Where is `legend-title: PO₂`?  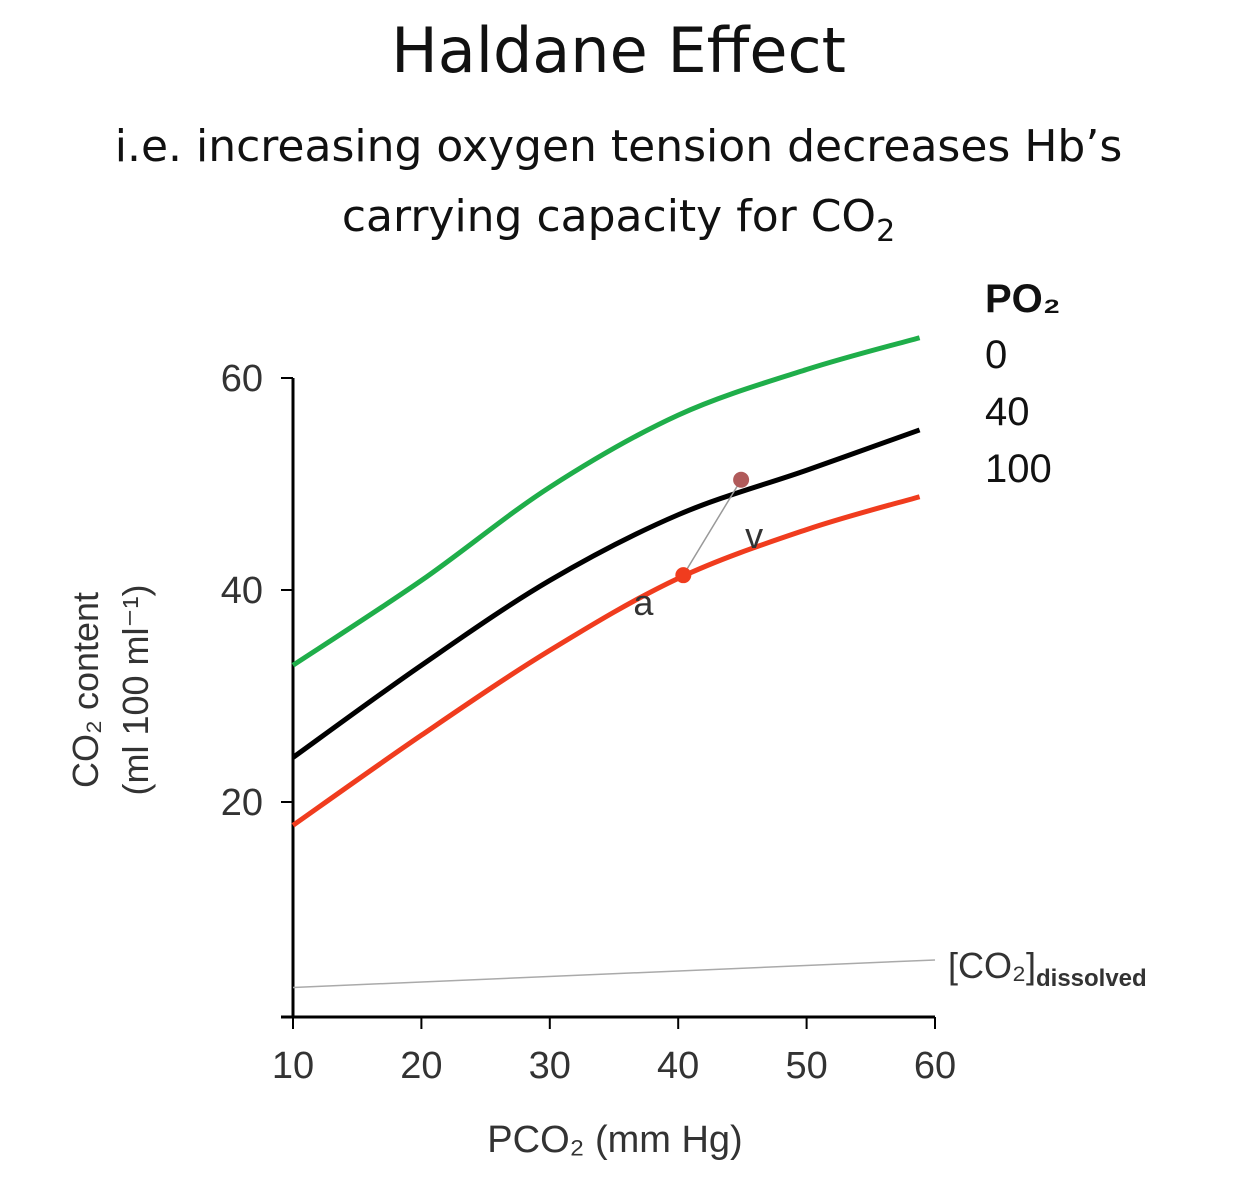 legend-title: PO₂ is located at coordinates (1023, 299).